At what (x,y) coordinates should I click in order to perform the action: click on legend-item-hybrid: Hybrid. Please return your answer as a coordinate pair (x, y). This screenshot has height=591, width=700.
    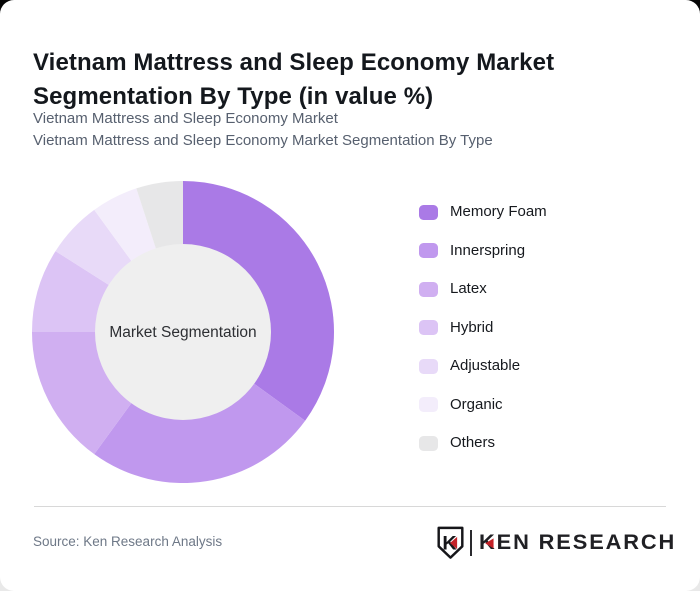
    Looking at the image, I should click on (483, 327).